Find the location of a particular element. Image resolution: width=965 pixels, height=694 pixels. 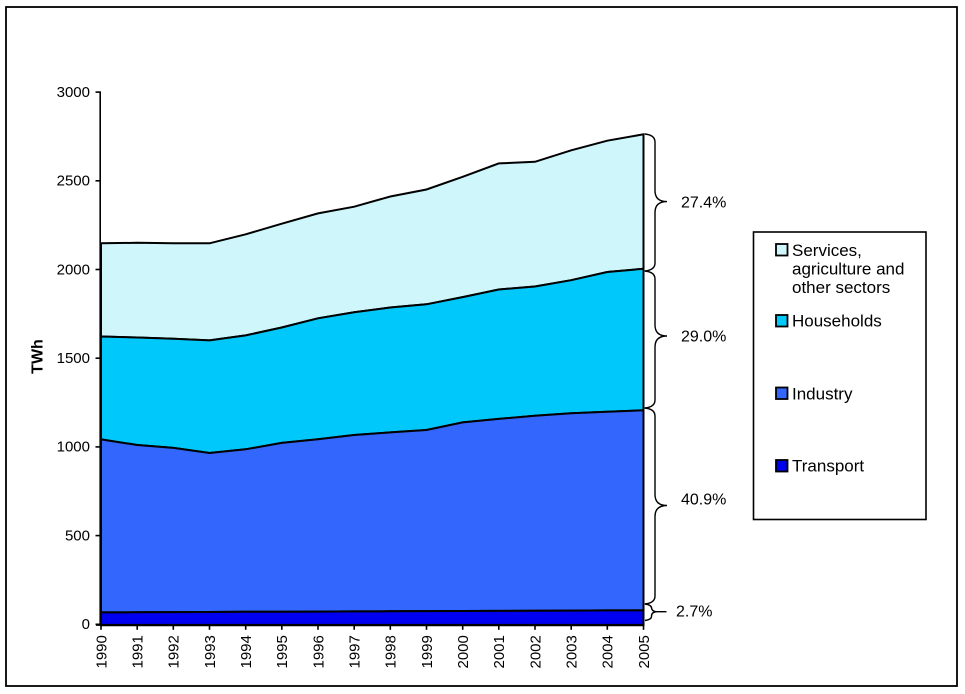

svg-text: TWh is located at coordinates (38, 356).